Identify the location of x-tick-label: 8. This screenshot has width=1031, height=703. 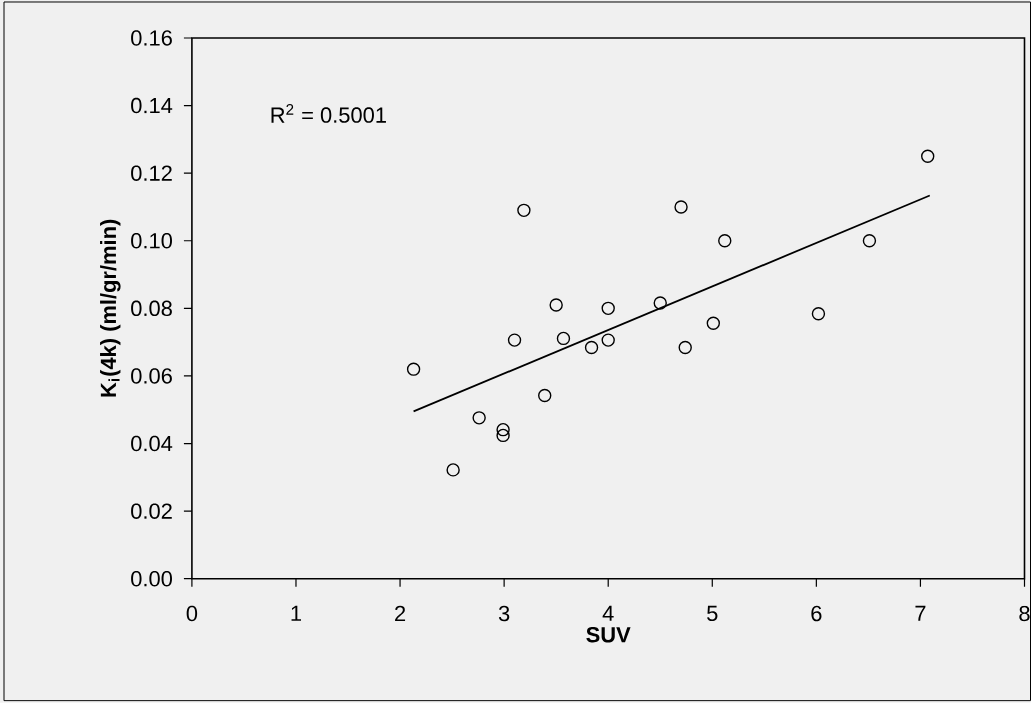
(1024, 613).